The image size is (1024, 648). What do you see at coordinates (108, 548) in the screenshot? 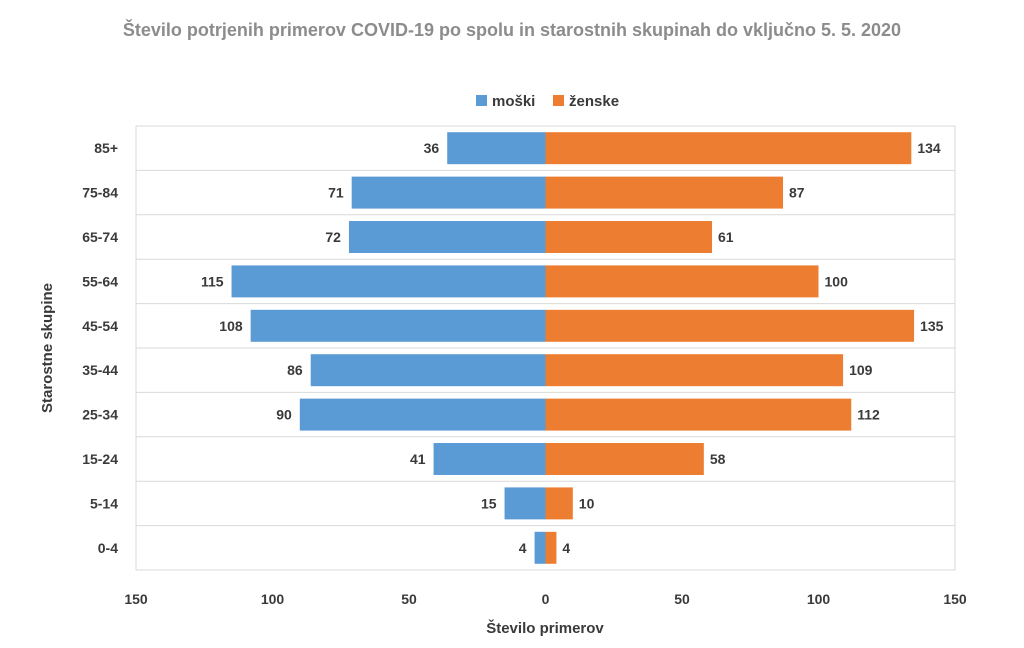
I see `y-tick-label: 0-4` at bounding box center [108, 548].